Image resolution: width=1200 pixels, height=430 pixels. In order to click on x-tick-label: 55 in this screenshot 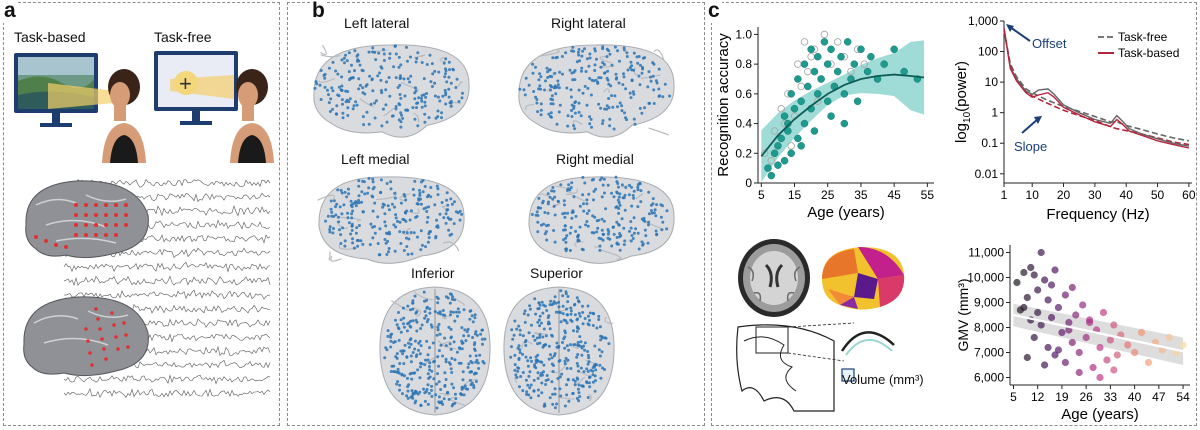, I will do `click(928, 195)`.